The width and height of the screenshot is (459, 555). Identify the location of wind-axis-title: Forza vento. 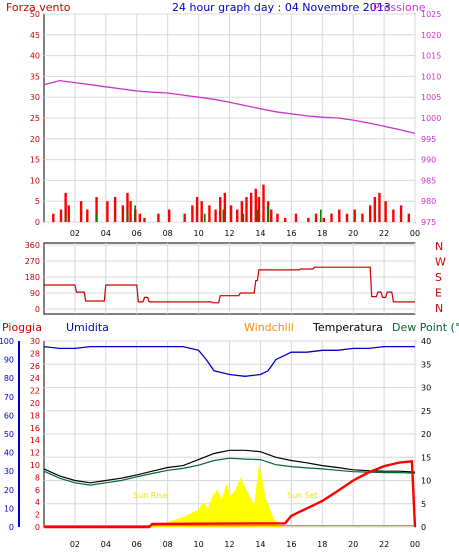
(38, 7).